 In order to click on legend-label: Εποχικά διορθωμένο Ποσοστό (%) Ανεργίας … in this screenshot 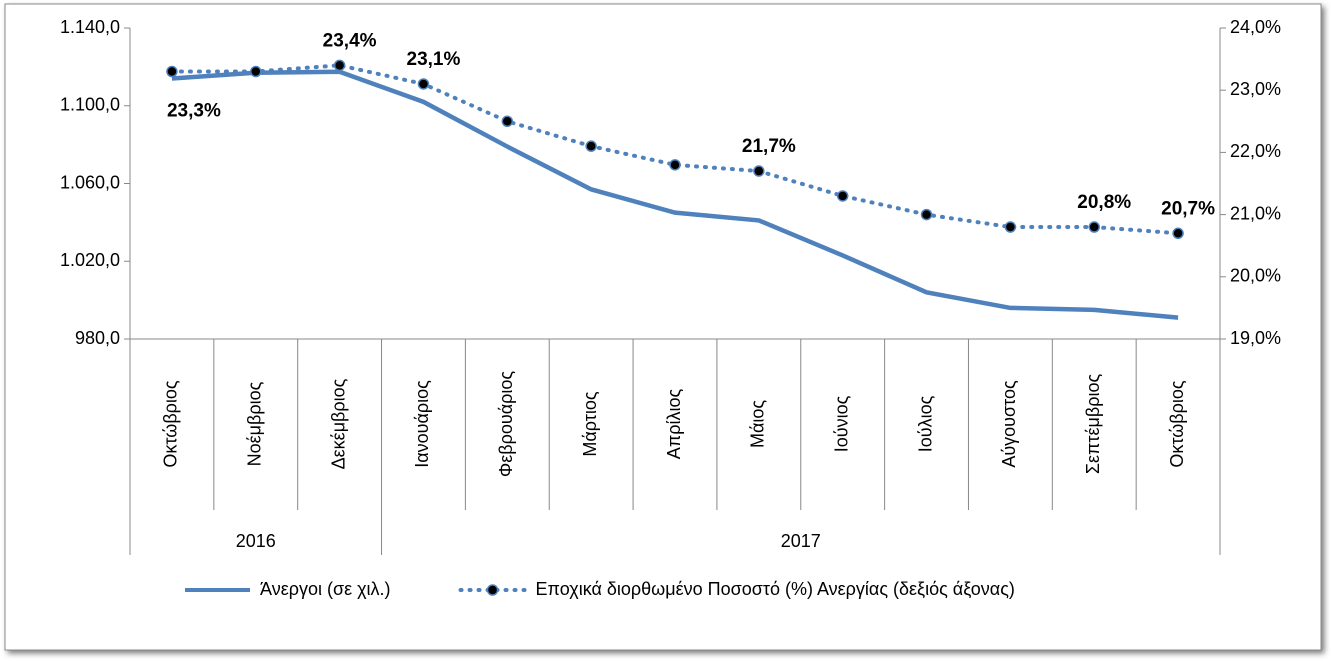, I will do `click(775, 589)`.